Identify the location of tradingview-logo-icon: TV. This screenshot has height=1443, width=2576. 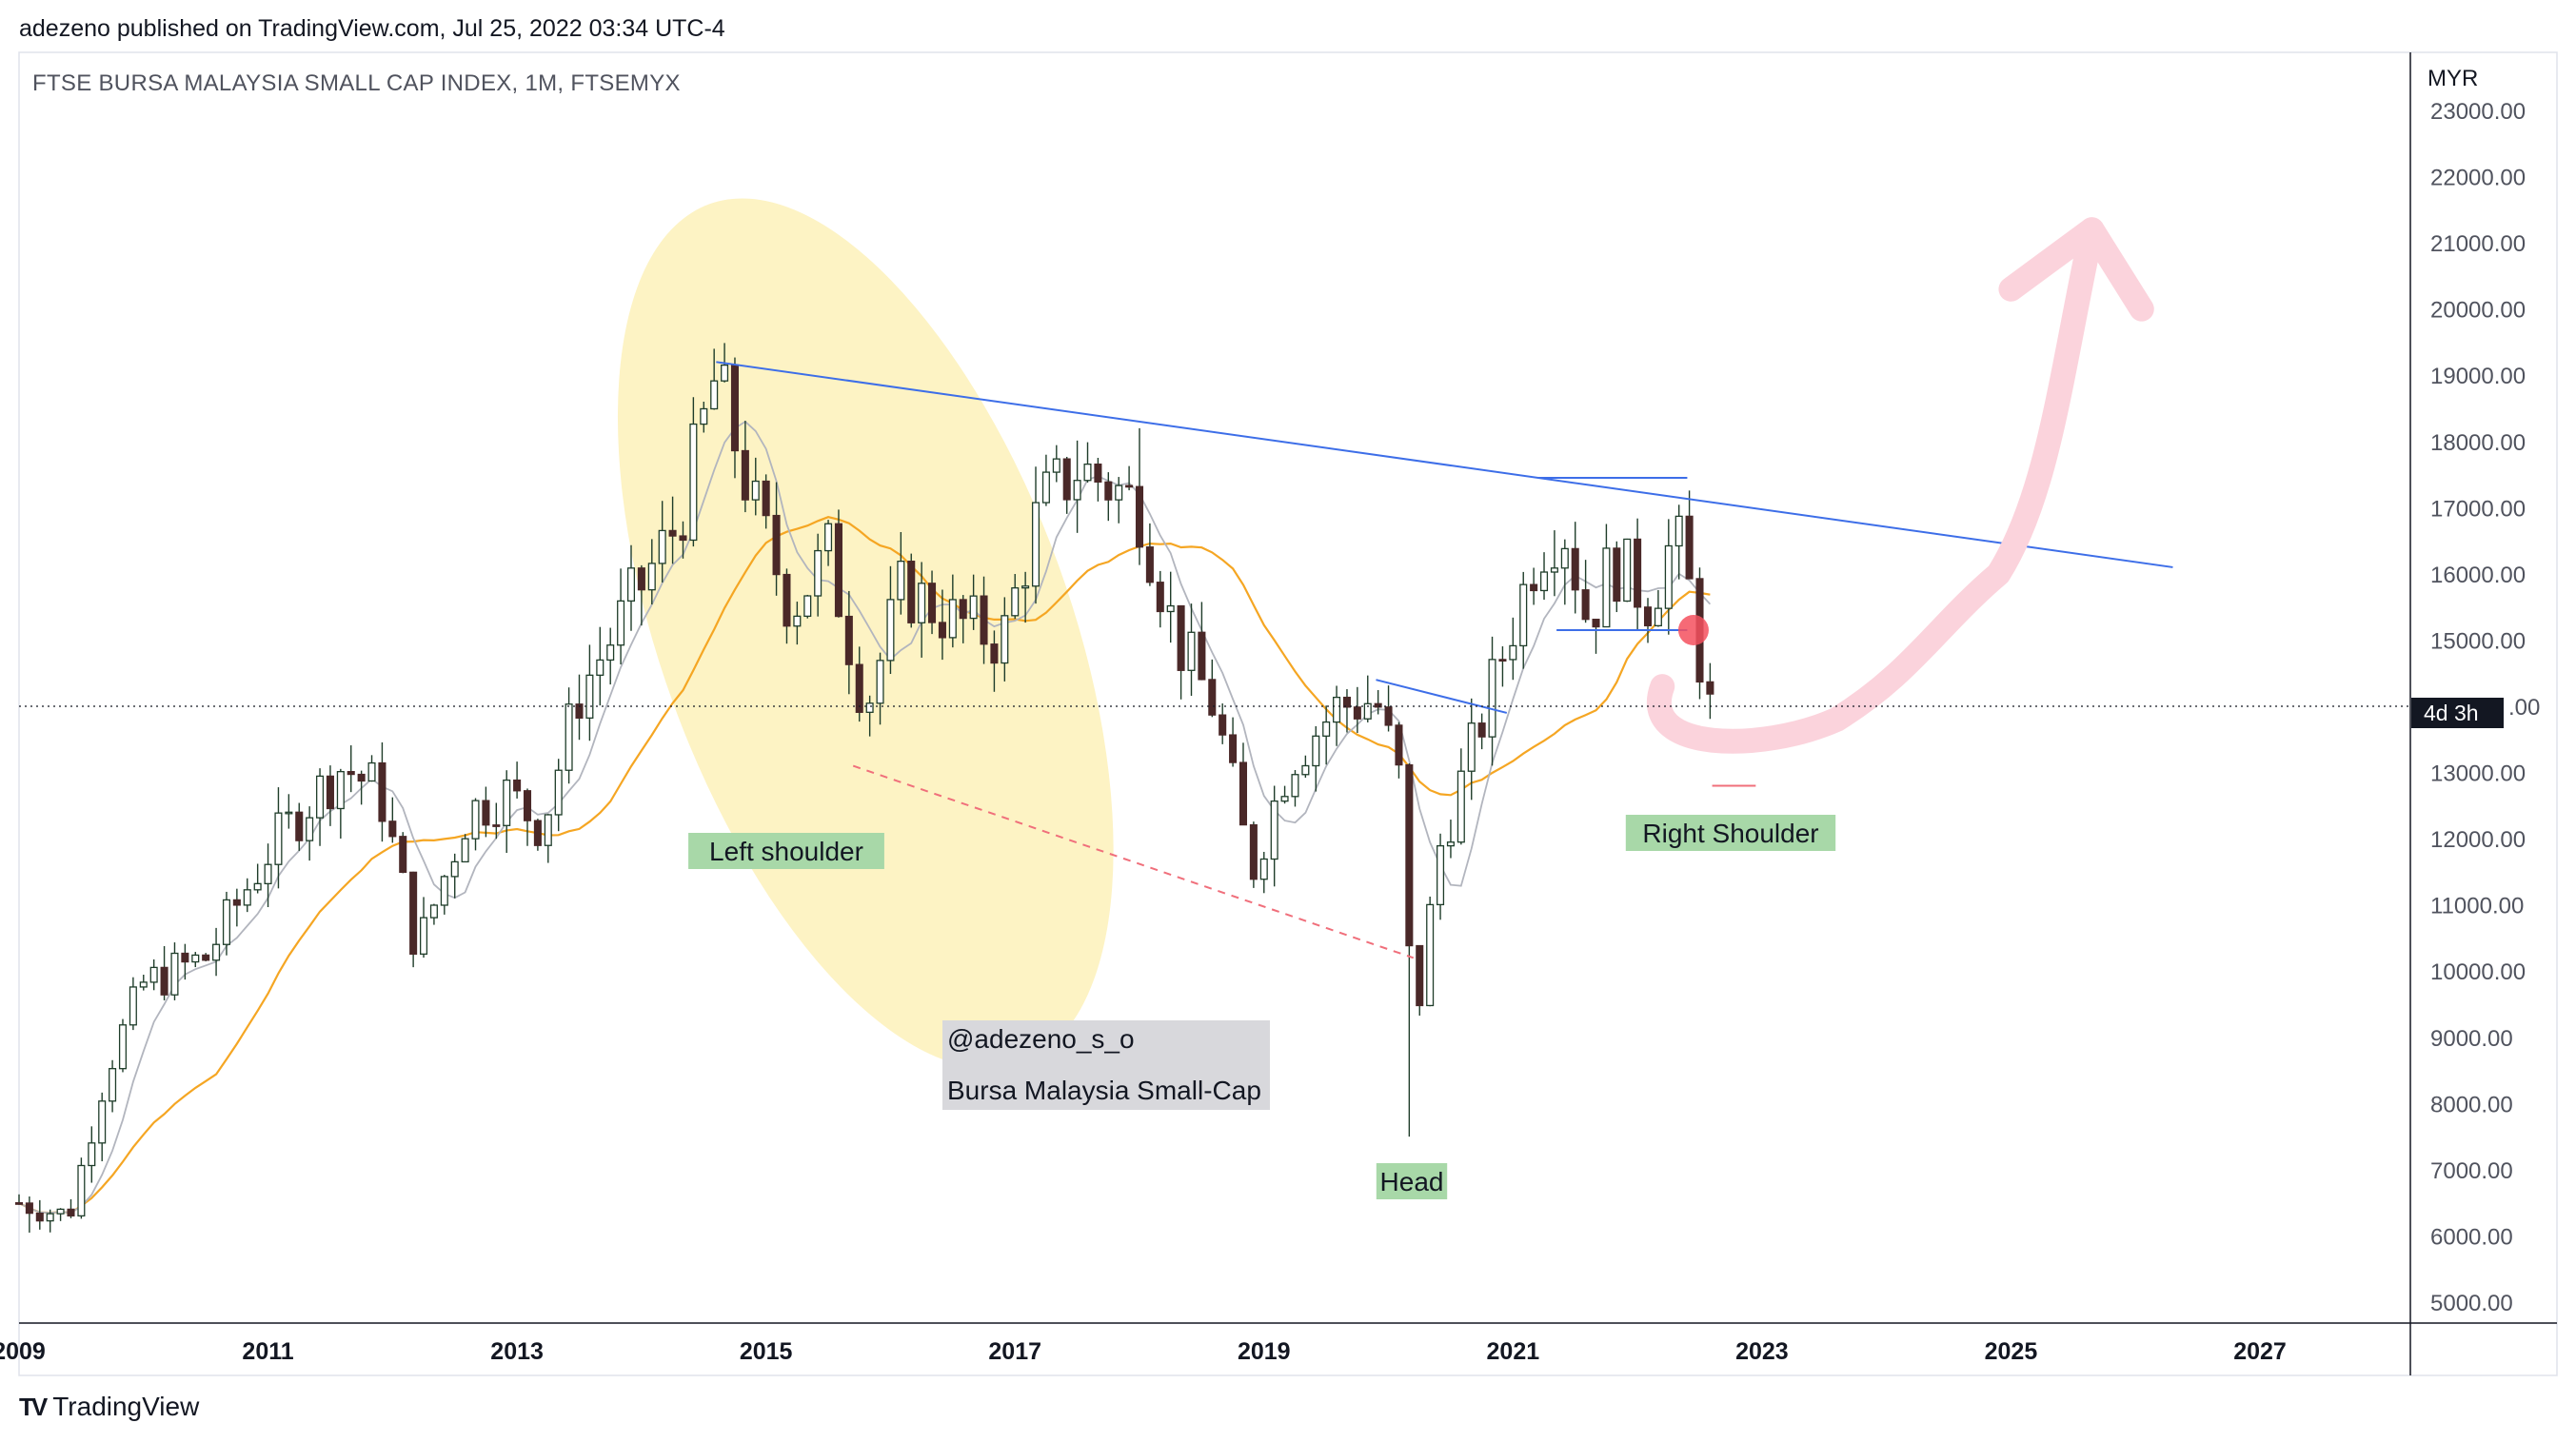
(33, 1406).